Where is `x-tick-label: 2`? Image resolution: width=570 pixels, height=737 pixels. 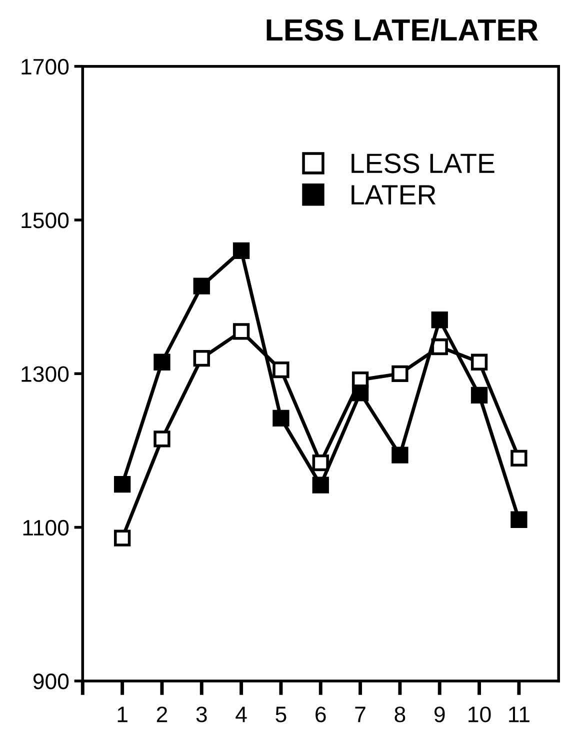 x-tick-label: 2 is located at coordinates (162, 714).